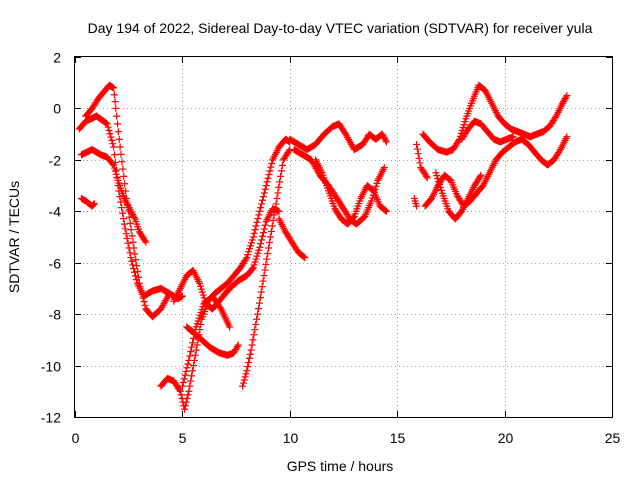 The height and width of the screenshot is (480, 640). Describe the element at coordinates (55, 264) in the screenshot. I see `y-tick-label: -6` at that location.